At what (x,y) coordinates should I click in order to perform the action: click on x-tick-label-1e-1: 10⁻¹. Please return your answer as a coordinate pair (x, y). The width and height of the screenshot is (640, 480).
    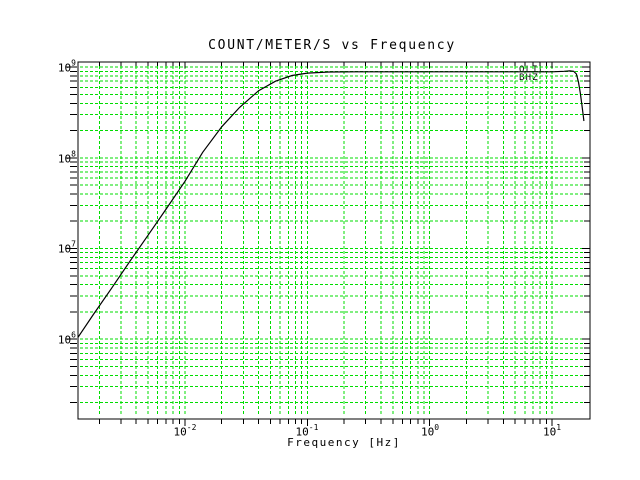
    Looking at the image, I should click on (307, 431).